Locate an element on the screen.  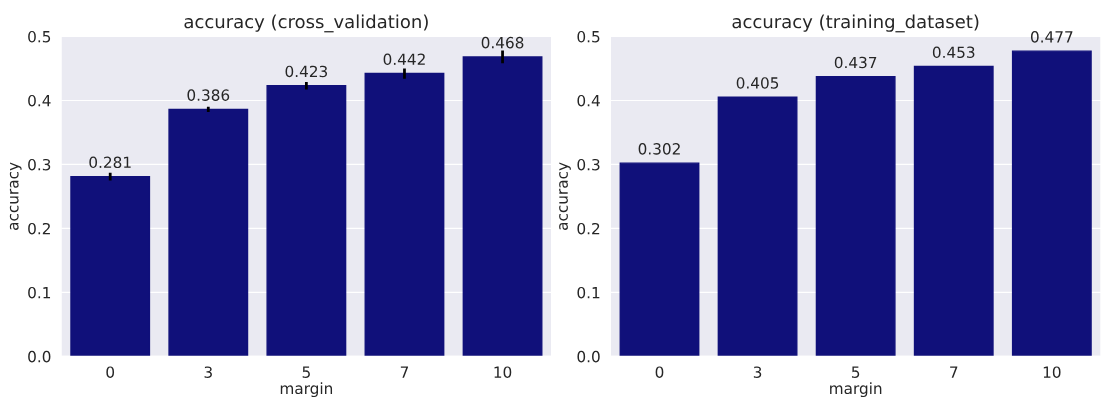
data-label: 0.302 is located at coordinates (659, 149).